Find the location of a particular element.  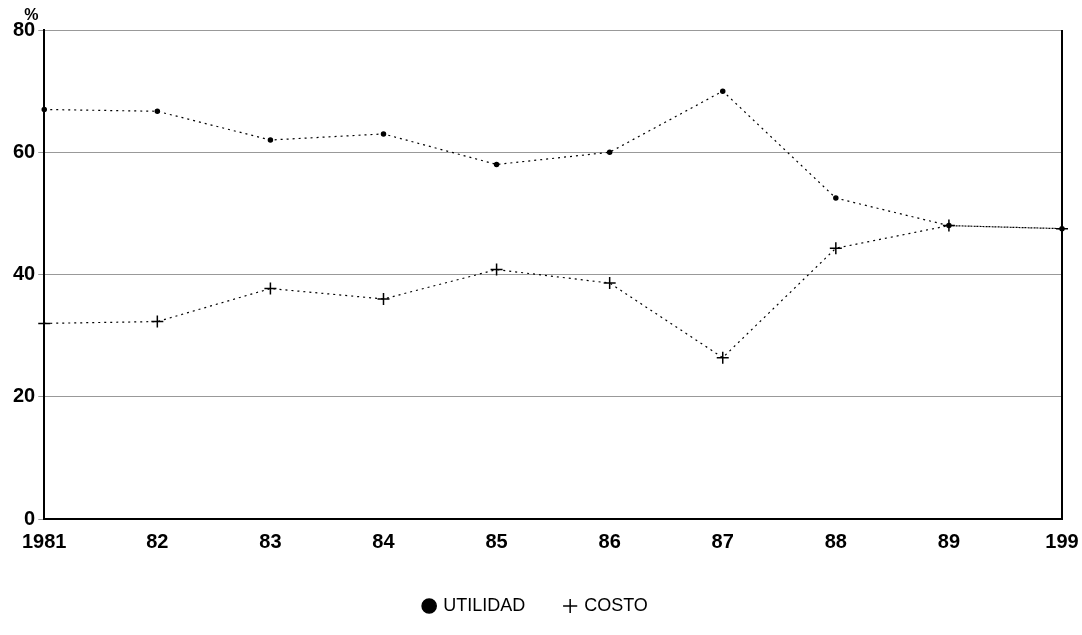

y-tick-label: 40 is located at coordinates (24, 273).